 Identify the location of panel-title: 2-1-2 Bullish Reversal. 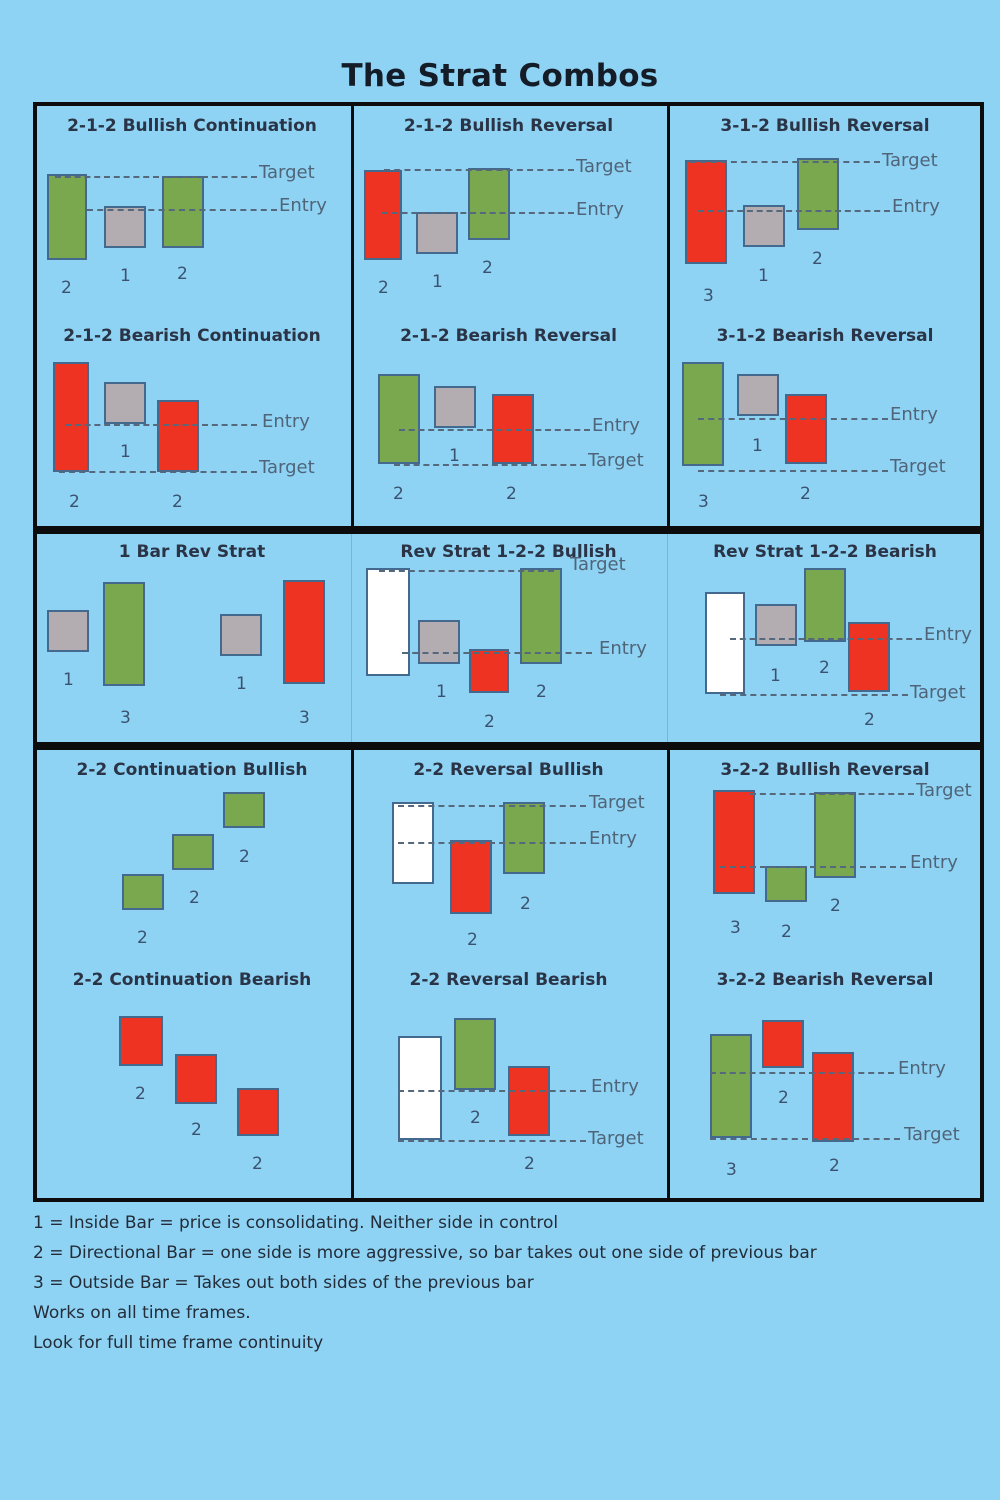
(508, 126).